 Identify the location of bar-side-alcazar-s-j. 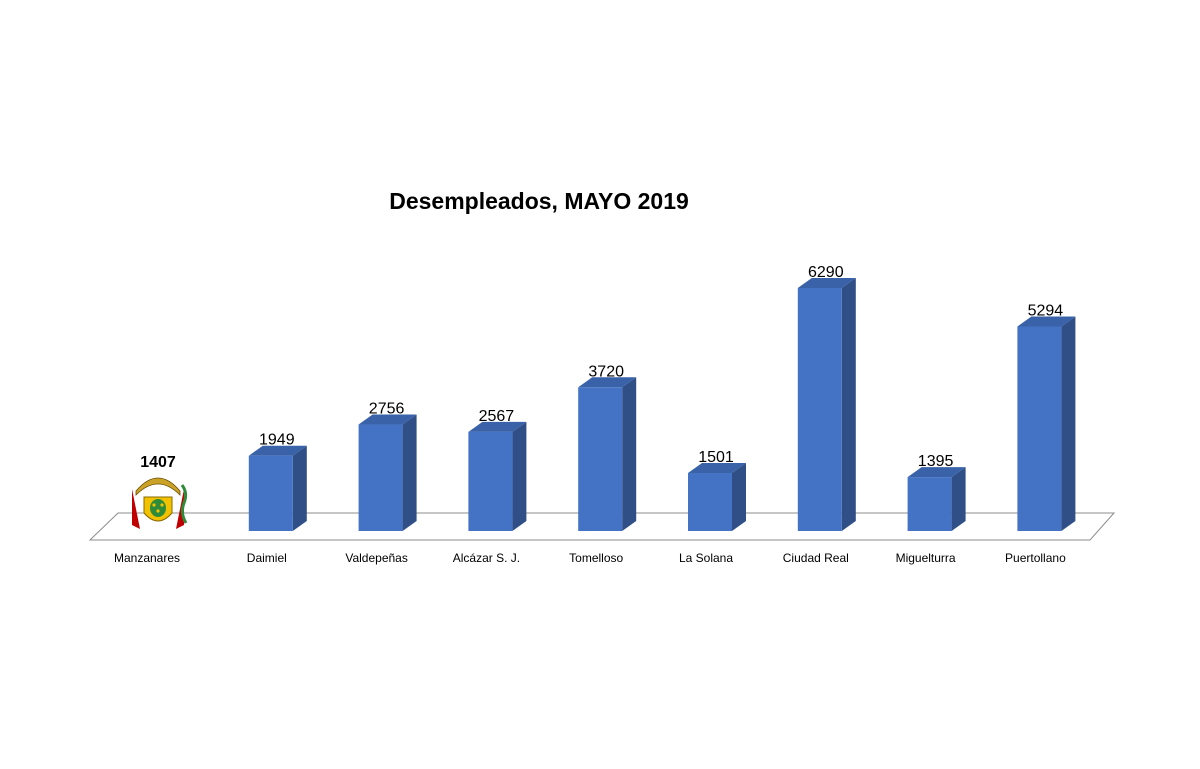
(519, 476).